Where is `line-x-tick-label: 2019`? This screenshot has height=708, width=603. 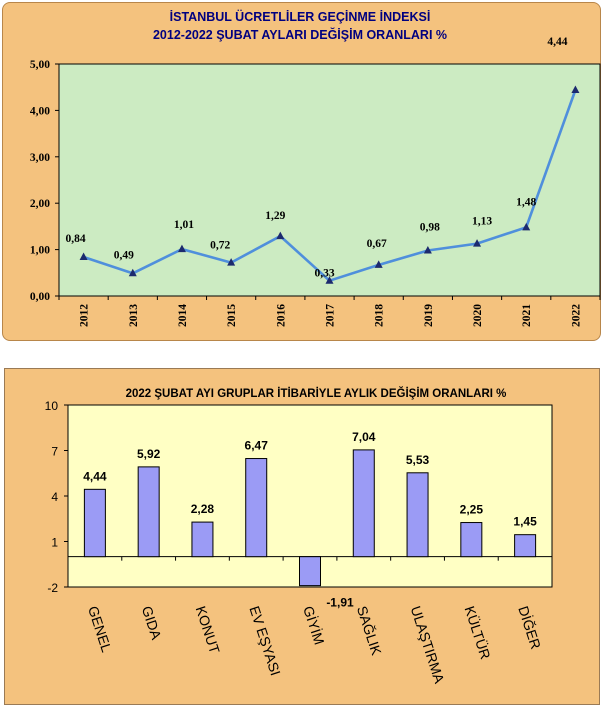
line-x-tick-label: 2019 is located at coordinates (429, 315).